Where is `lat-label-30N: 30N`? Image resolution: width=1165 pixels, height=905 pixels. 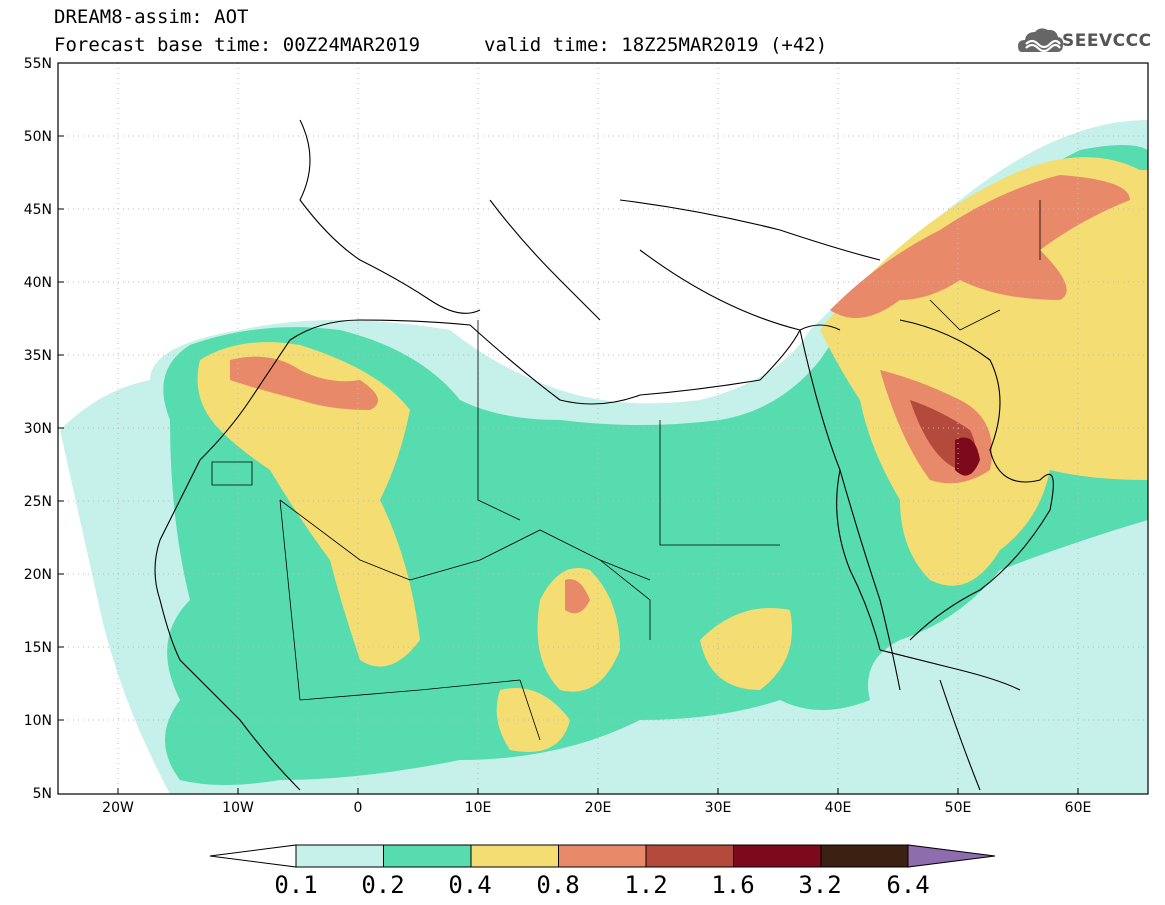 lat-label-30N: 30N is located at coordinates (38, 429).